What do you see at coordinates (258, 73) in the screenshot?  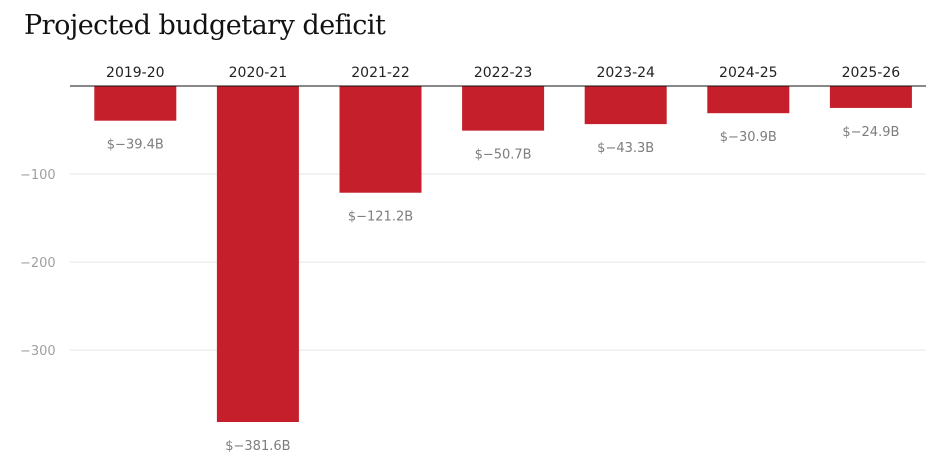 I see `category-label: 2020-21` at bounding box center [258, 73].